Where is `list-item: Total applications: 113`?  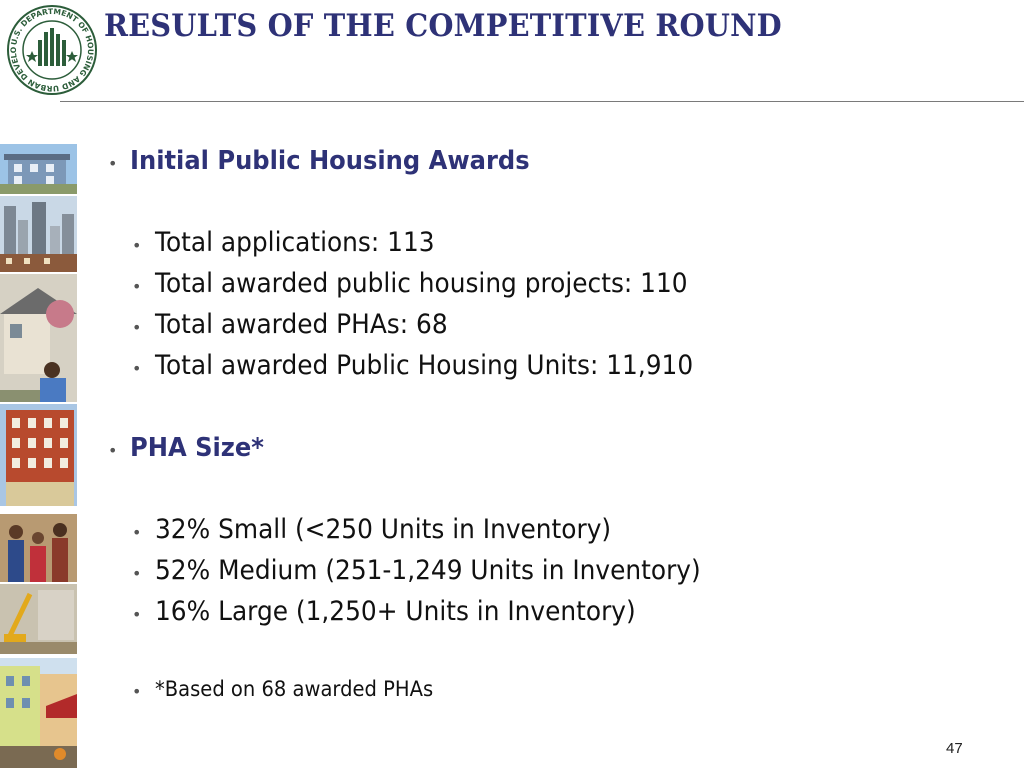 list-item: Total applications: 113 is located at coordinates (295, 242).